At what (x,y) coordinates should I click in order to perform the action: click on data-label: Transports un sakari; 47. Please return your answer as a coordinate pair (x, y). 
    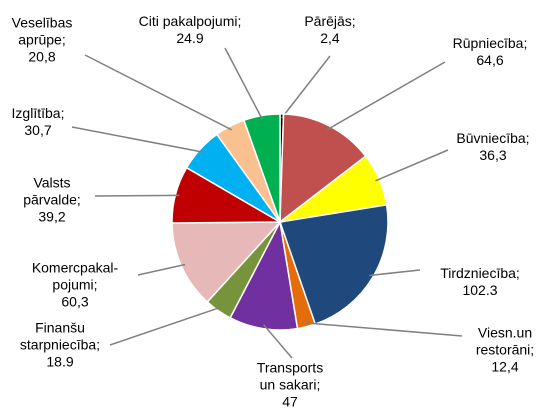
    Looking at the image, I should click on (290, 385).